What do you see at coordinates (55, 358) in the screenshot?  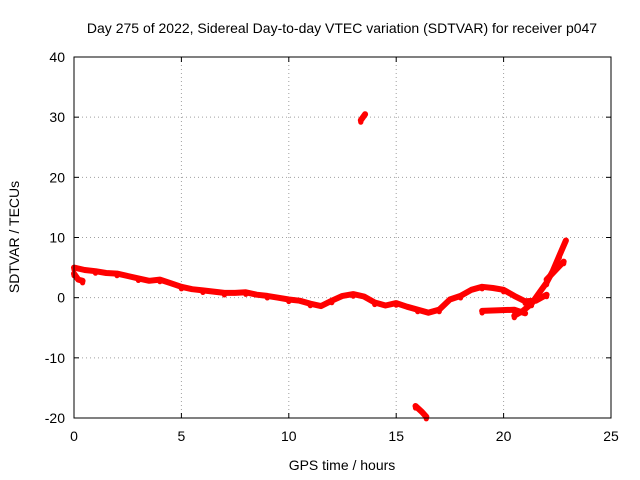 I see `y-tick-label: -10` at bounding box center [55, 358].